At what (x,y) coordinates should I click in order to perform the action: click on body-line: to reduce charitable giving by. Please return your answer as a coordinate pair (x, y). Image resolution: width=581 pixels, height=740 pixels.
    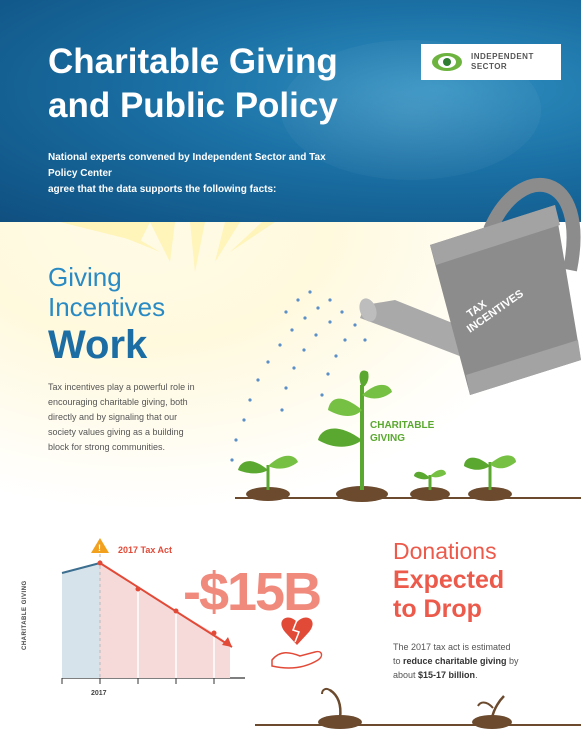
    Looking at the image, I should click on (473, 661).